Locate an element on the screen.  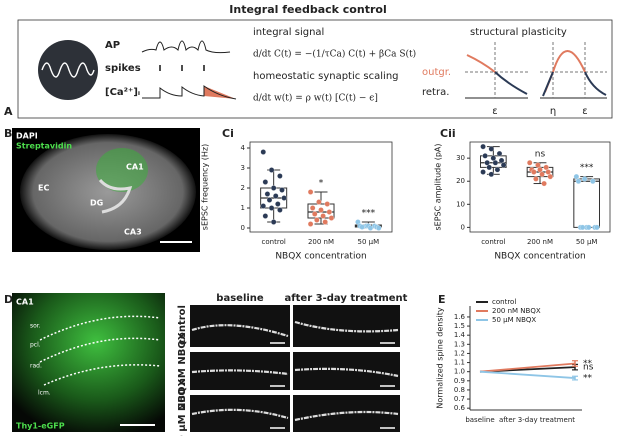
panel-label: B is located at coordinates (8, 133).